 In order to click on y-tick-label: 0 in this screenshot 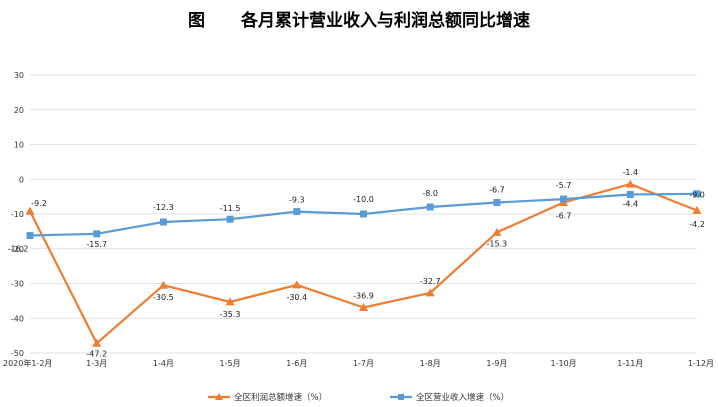, I will do `click(21, 179)`.